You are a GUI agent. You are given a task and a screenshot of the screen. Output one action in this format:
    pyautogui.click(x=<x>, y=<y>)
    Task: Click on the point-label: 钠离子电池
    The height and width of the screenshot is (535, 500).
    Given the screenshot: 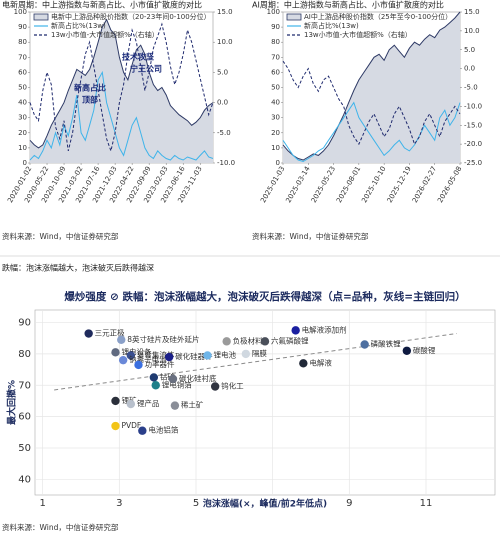 What is the action you would take?
    pyautogui.click(x=148, y=359)
    